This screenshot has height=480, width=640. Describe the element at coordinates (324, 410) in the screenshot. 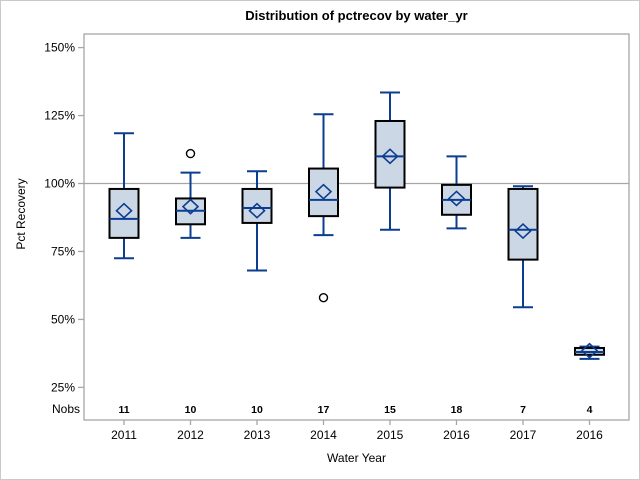

I see `nobs-value: 17` at that location.